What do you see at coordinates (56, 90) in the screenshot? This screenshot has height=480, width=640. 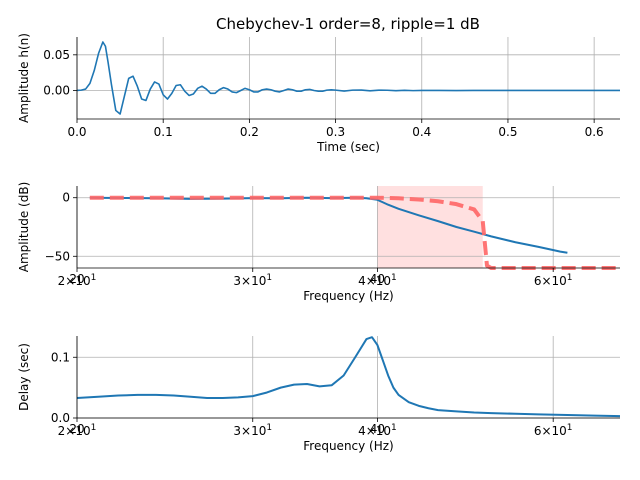 I see `y-tick-label: 0.00` at bounding box center [56, 90].